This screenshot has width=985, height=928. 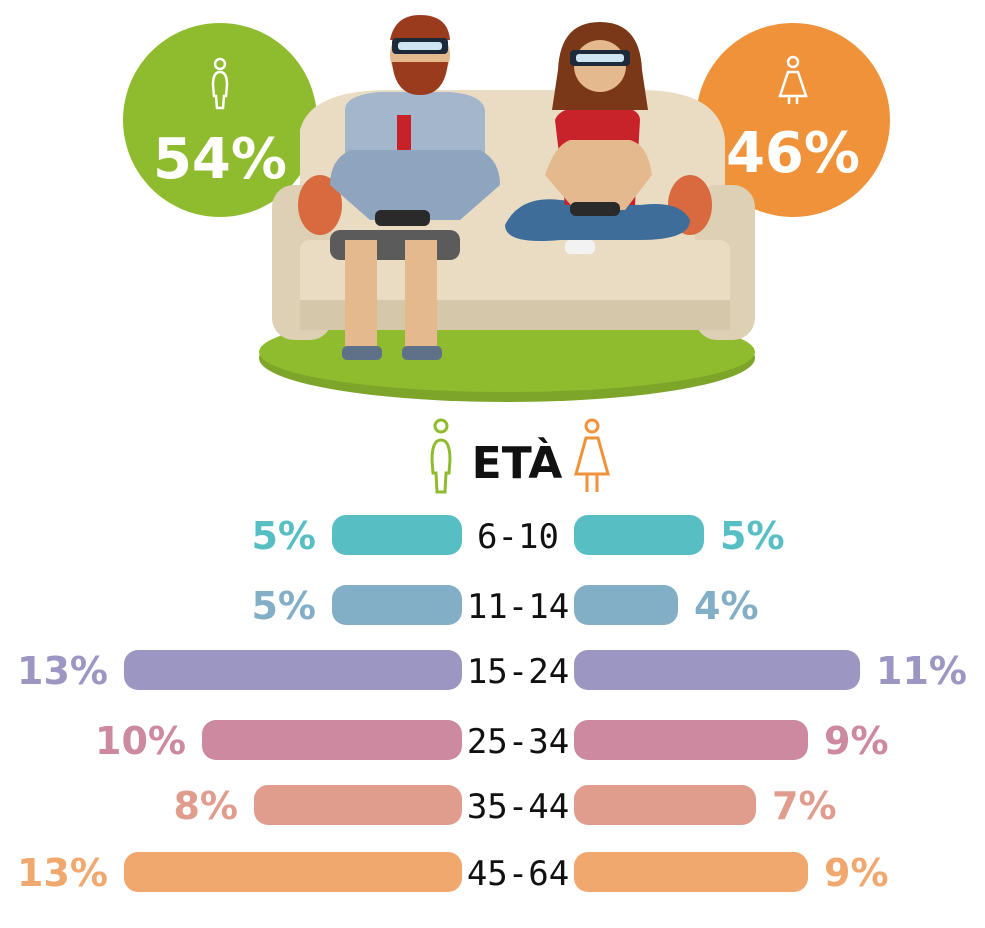 I want to click on woman-figure, so click(x=597, y=138).